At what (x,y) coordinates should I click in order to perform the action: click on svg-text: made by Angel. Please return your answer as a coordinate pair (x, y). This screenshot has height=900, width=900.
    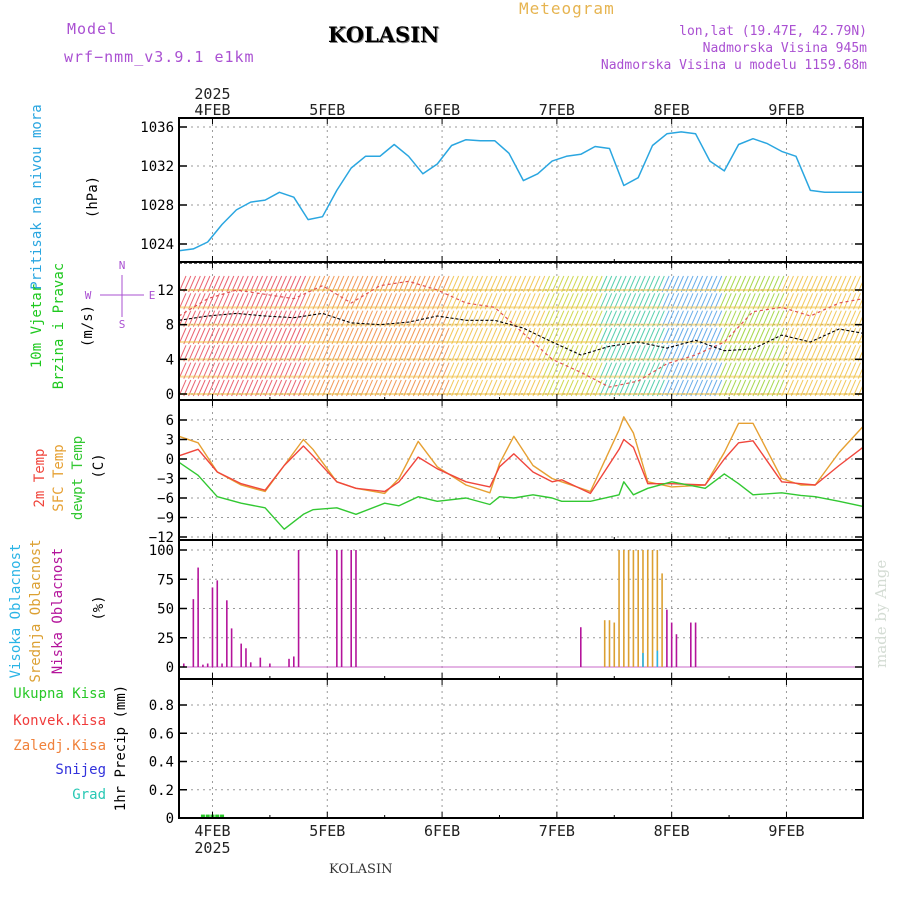
    Looking at the image, I should click on (881, 614).